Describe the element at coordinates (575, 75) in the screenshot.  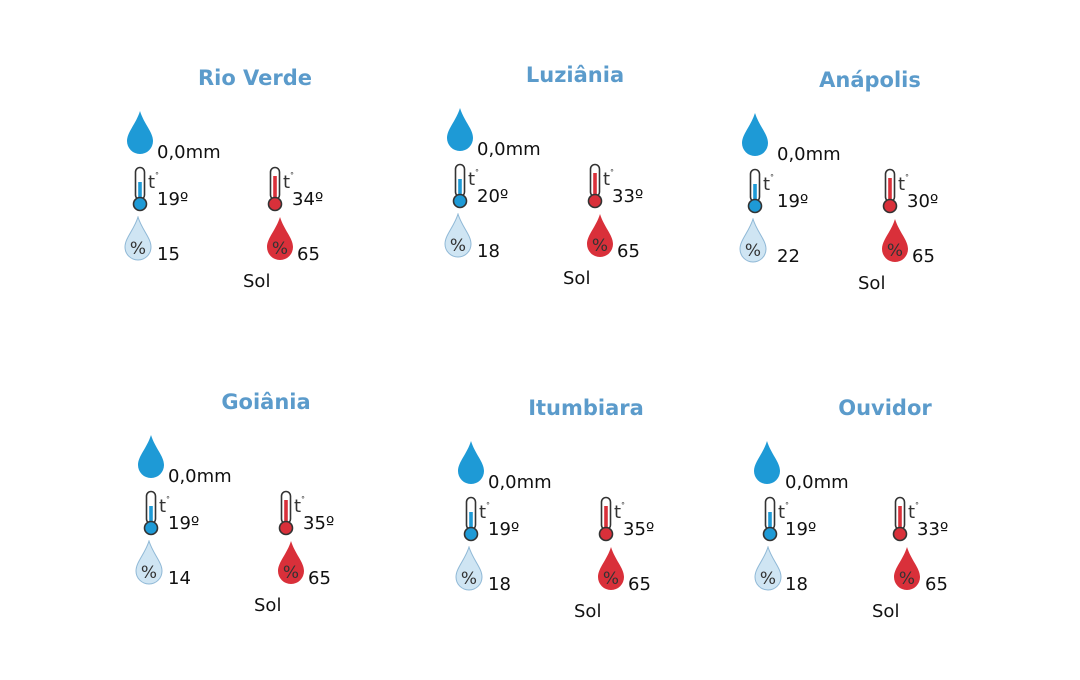
I see `city-name: Luziânia` at that location.